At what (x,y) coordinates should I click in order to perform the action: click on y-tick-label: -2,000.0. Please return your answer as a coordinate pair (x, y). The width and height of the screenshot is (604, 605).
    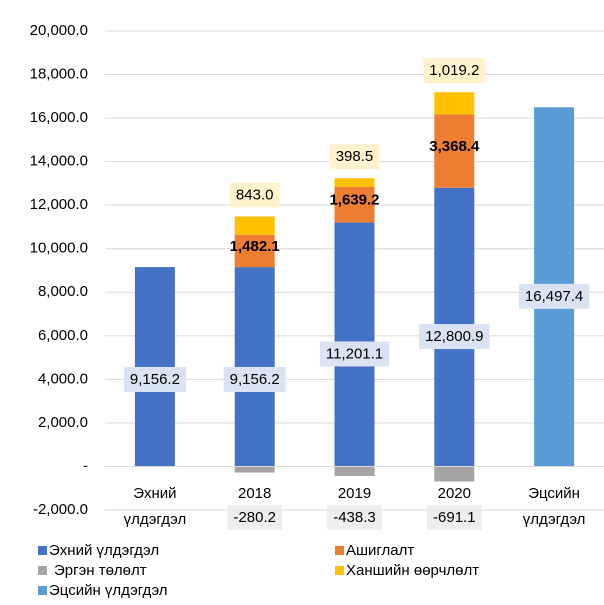
    Looking at the image, I should click on (60, 509).